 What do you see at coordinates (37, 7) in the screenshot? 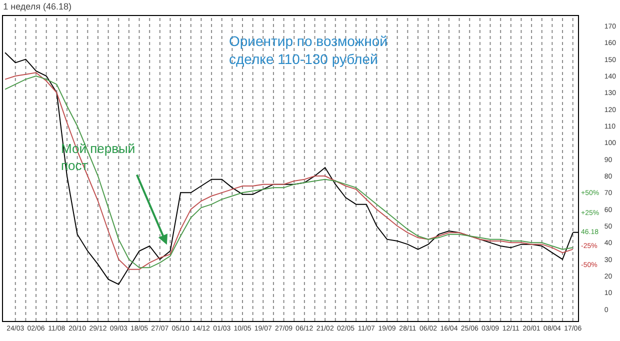
I see `chart-title: 1 неделя (46.18)` at bounding box center [37, 7].